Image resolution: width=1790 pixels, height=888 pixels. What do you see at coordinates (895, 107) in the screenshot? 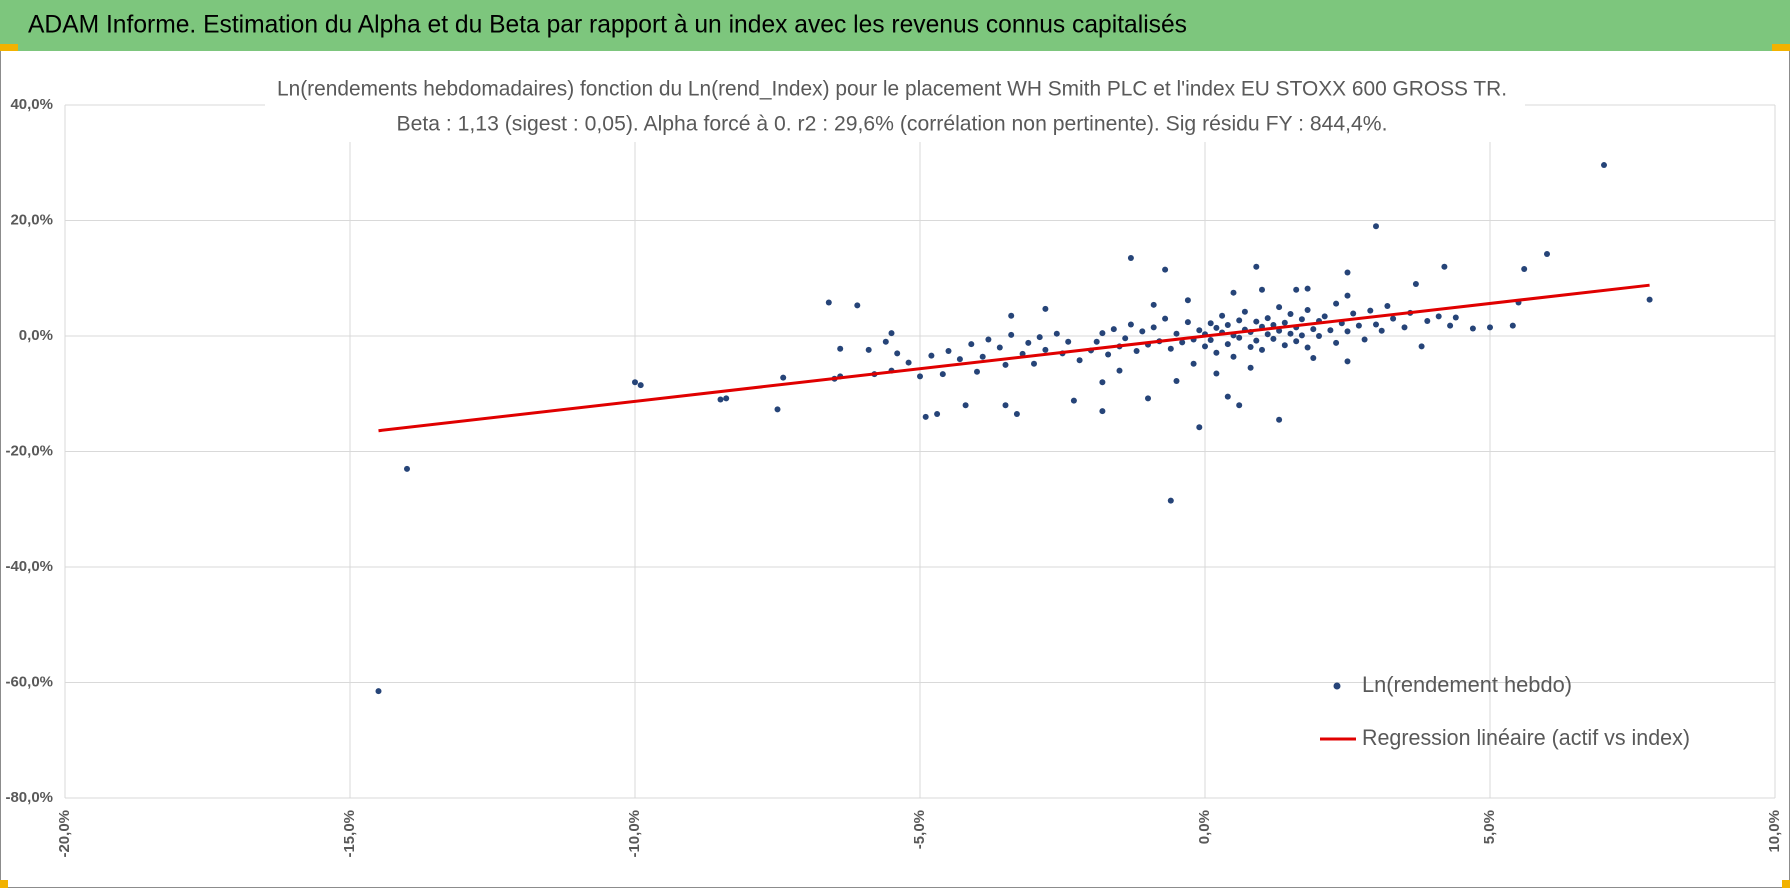
I see `title-backdrop` at bounding box center [895, 107].